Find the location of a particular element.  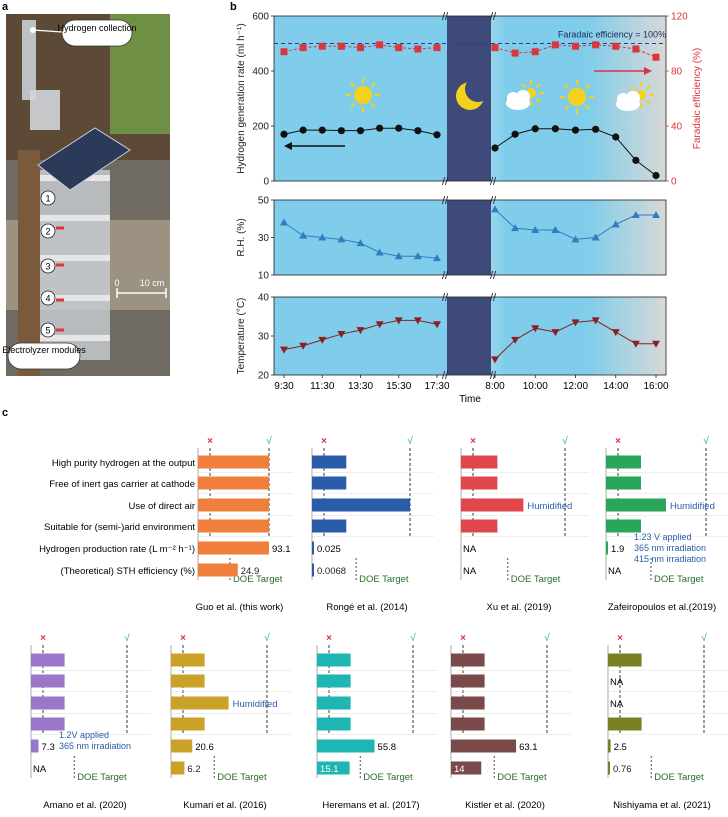

plot-frame is located at coordinates (470, 98).